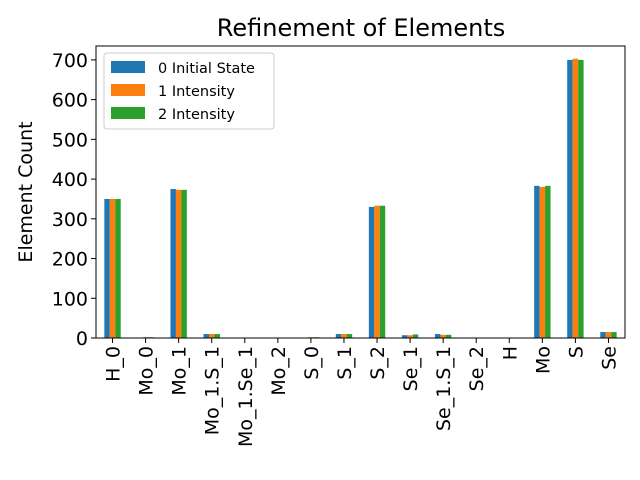 The image size is (640, 480). I want to click on x-tick-label: Mo_0, so click(147, 371).